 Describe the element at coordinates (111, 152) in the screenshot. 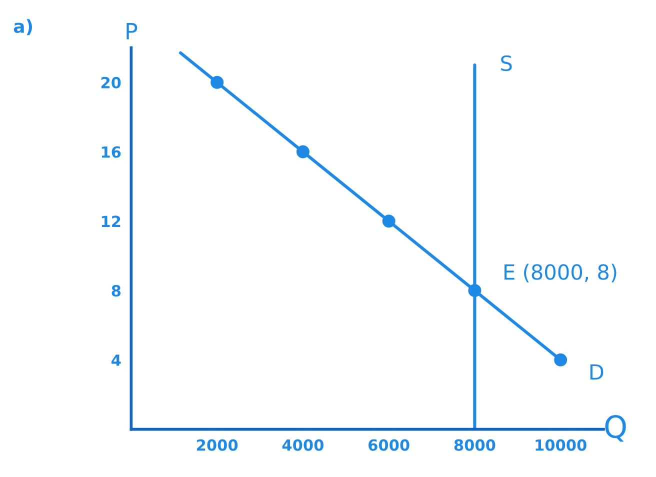

I see `y-tick-label: 16` at that location.